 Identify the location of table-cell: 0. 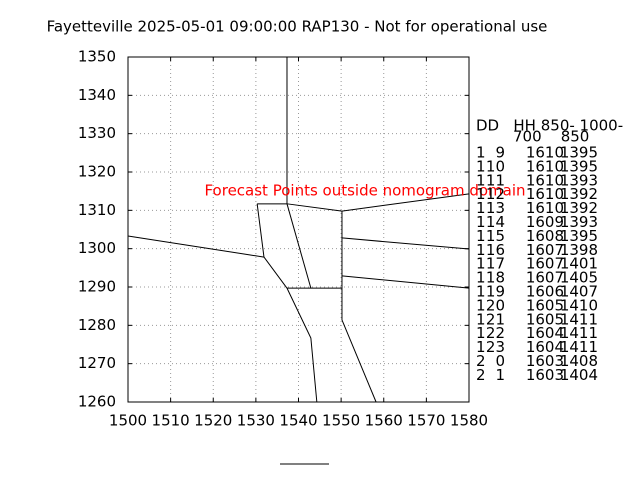
(500, 361).